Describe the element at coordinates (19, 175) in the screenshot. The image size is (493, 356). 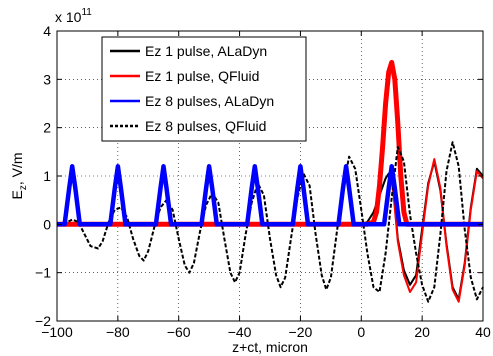
I see `y-axis-label: Ez, V/m` at that location.